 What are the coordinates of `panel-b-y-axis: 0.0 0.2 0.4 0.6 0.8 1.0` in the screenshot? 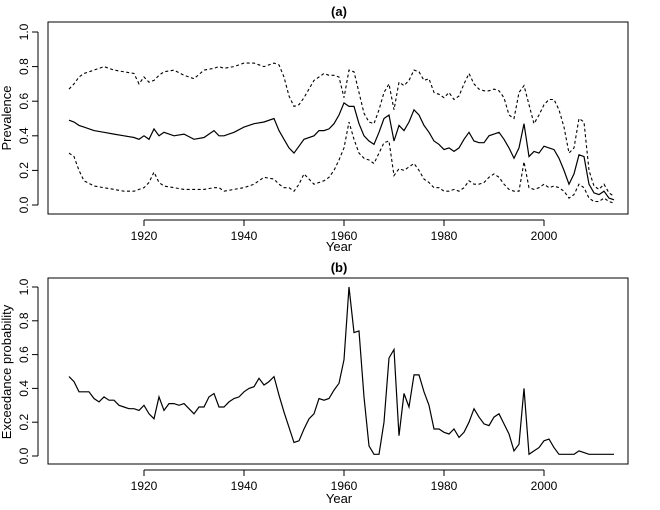 It's located at (28, 371).